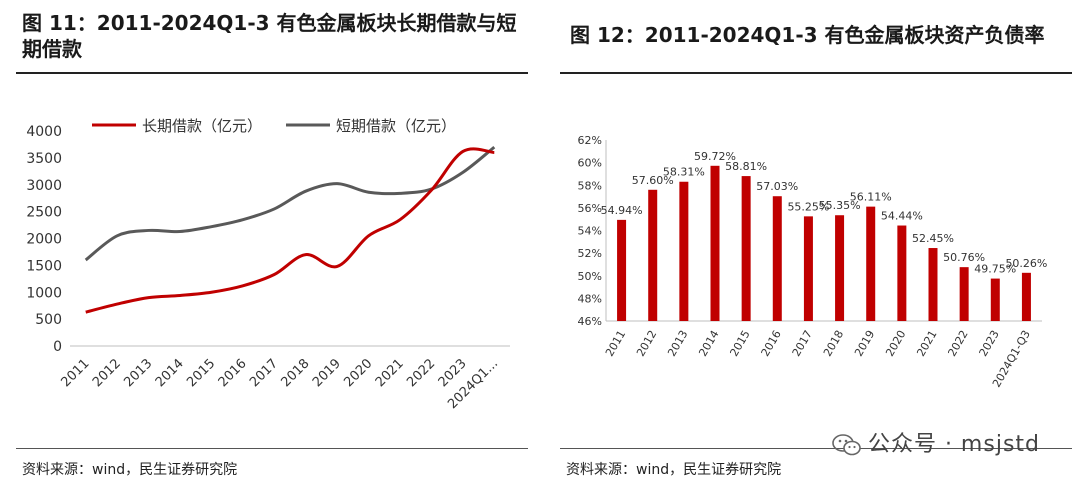  Describe the element at coordinates (590, 208) in the screenshot. I see `y-tick-label: 56%` at that location.